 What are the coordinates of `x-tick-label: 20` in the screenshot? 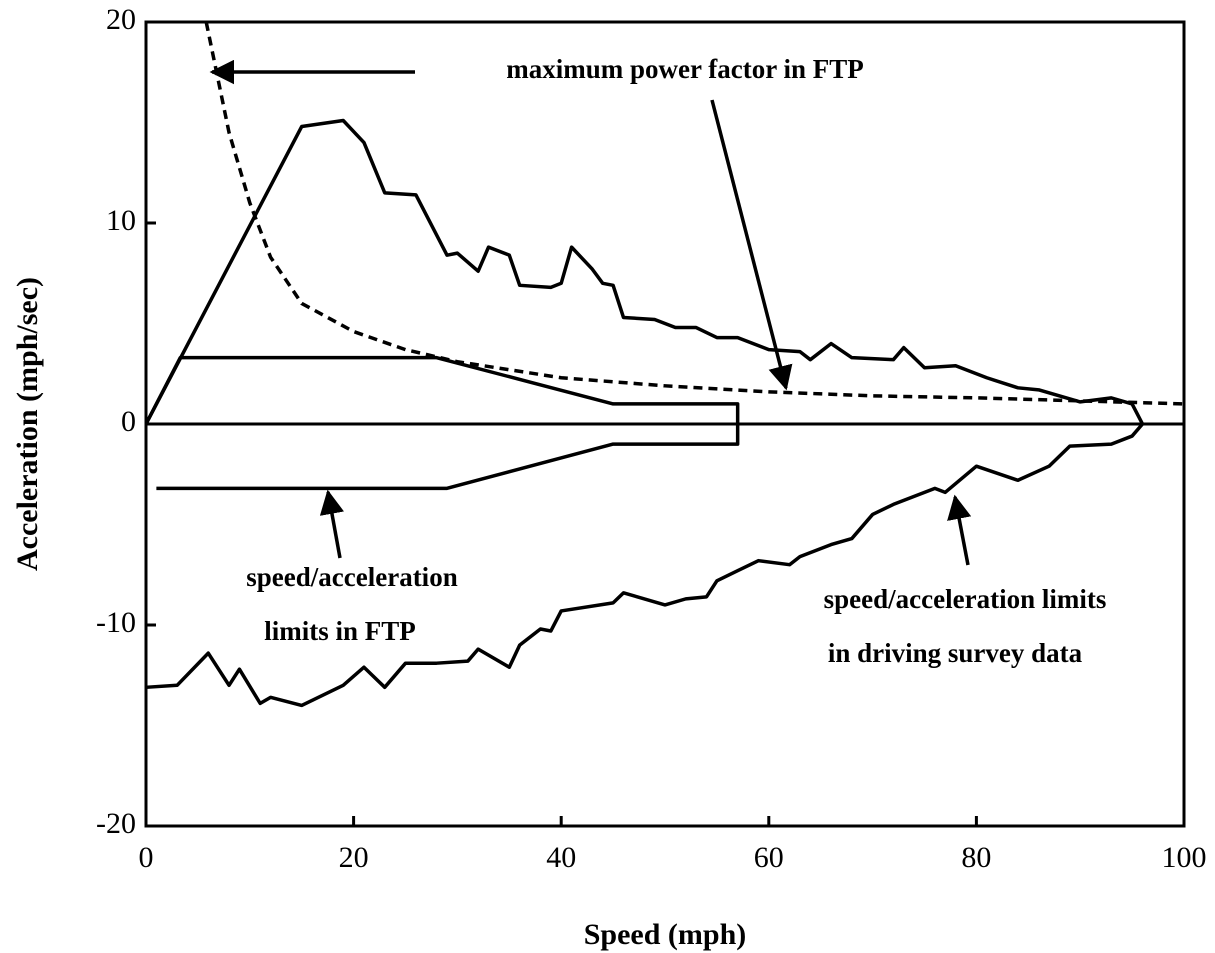 It's located at (354, 857).